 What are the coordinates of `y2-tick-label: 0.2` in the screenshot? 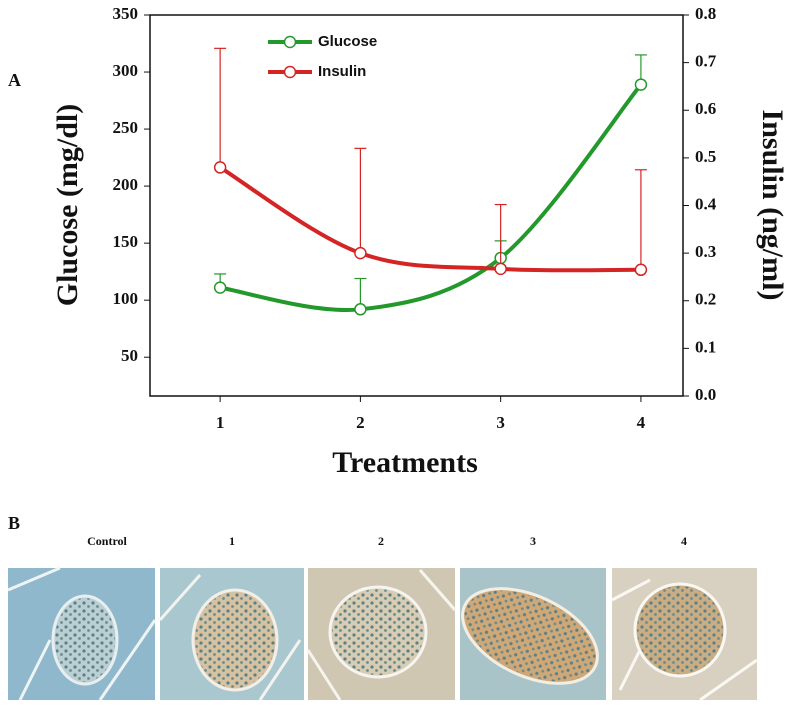 It's located at (705, 299).